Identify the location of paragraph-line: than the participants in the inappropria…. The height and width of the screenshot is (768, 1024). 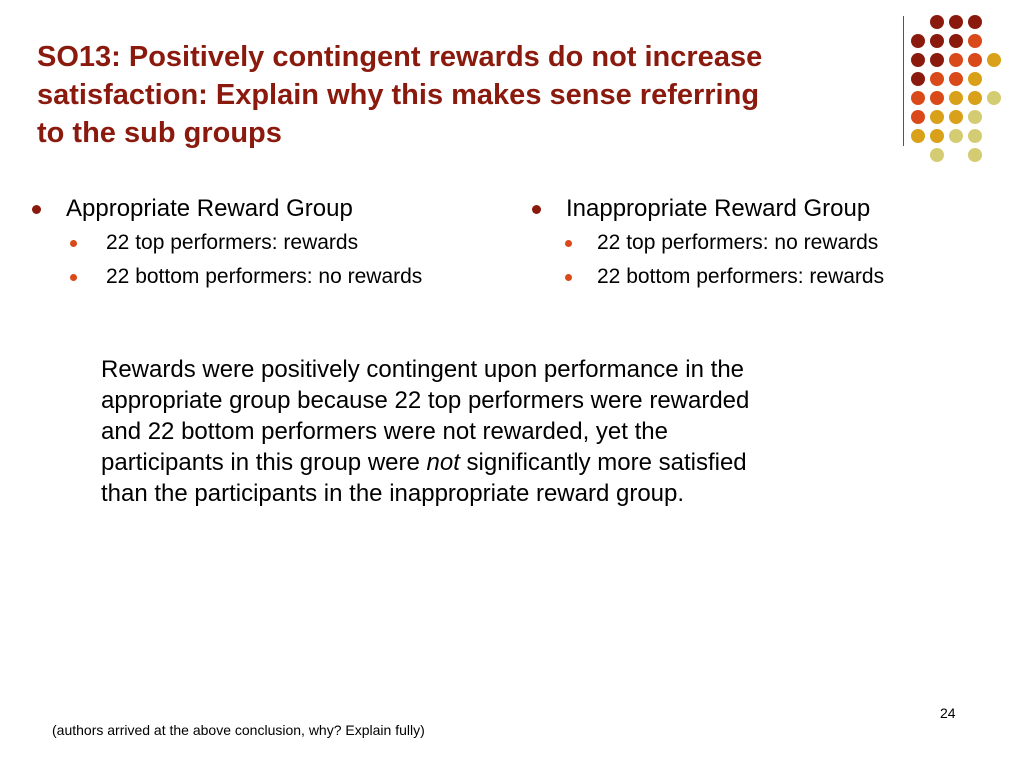
(393, 493).